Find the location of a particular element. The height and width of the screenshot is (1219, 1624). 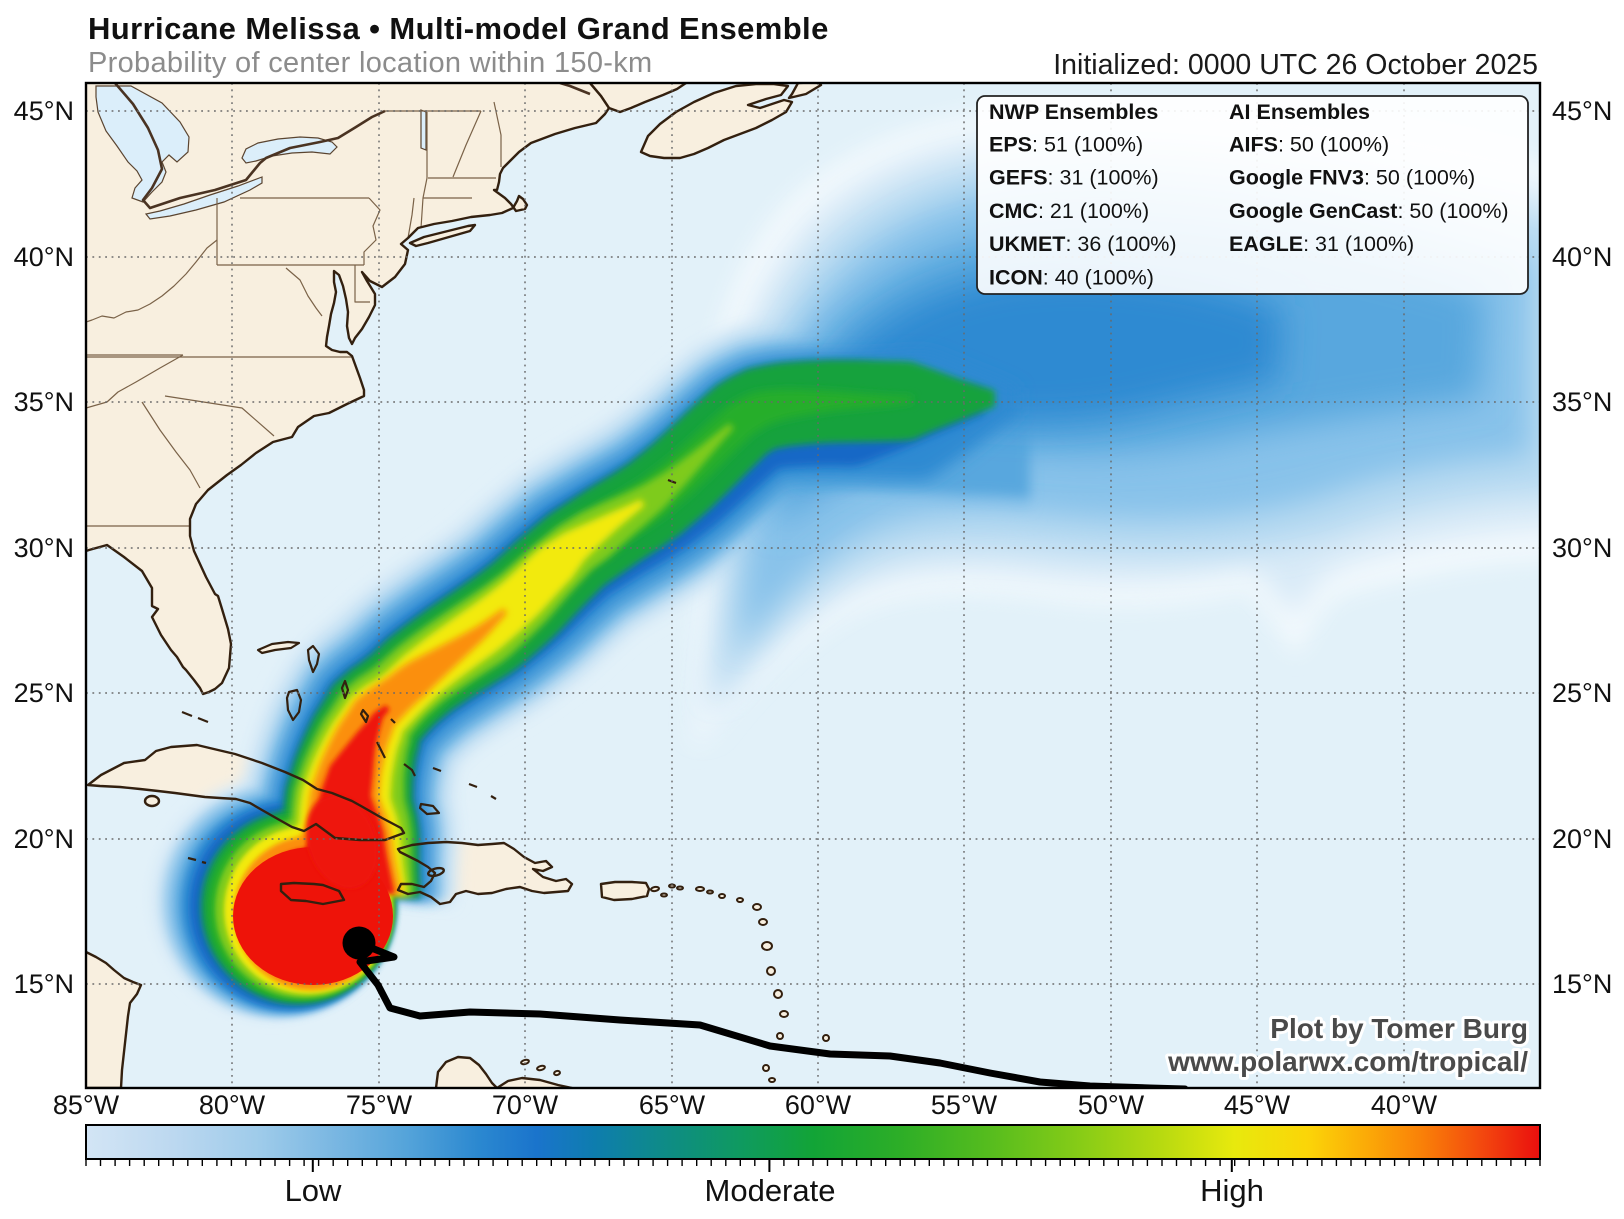

svg-text: Plot by Tomer Burg is located at coordinates (1399, 1028).